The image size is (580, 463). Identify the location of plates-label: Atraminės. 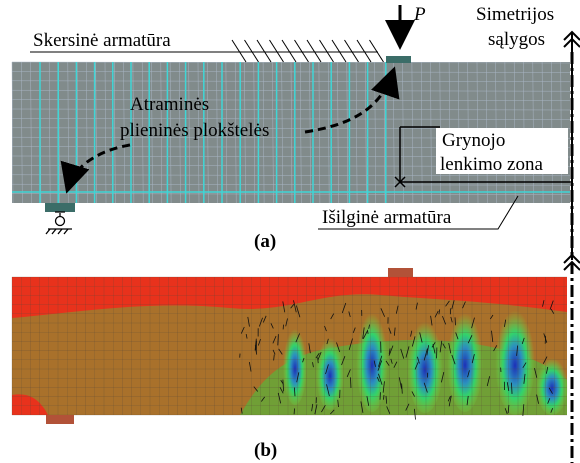
(169, 104).